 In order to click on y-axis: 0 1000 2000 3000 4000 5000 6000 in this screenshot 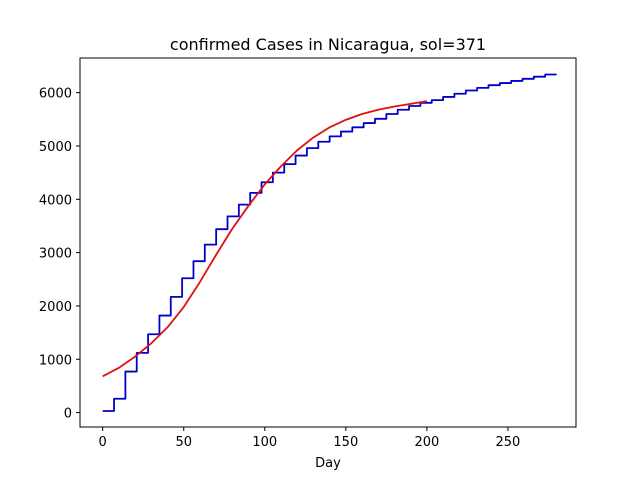, I will do `click(59, 254)`.